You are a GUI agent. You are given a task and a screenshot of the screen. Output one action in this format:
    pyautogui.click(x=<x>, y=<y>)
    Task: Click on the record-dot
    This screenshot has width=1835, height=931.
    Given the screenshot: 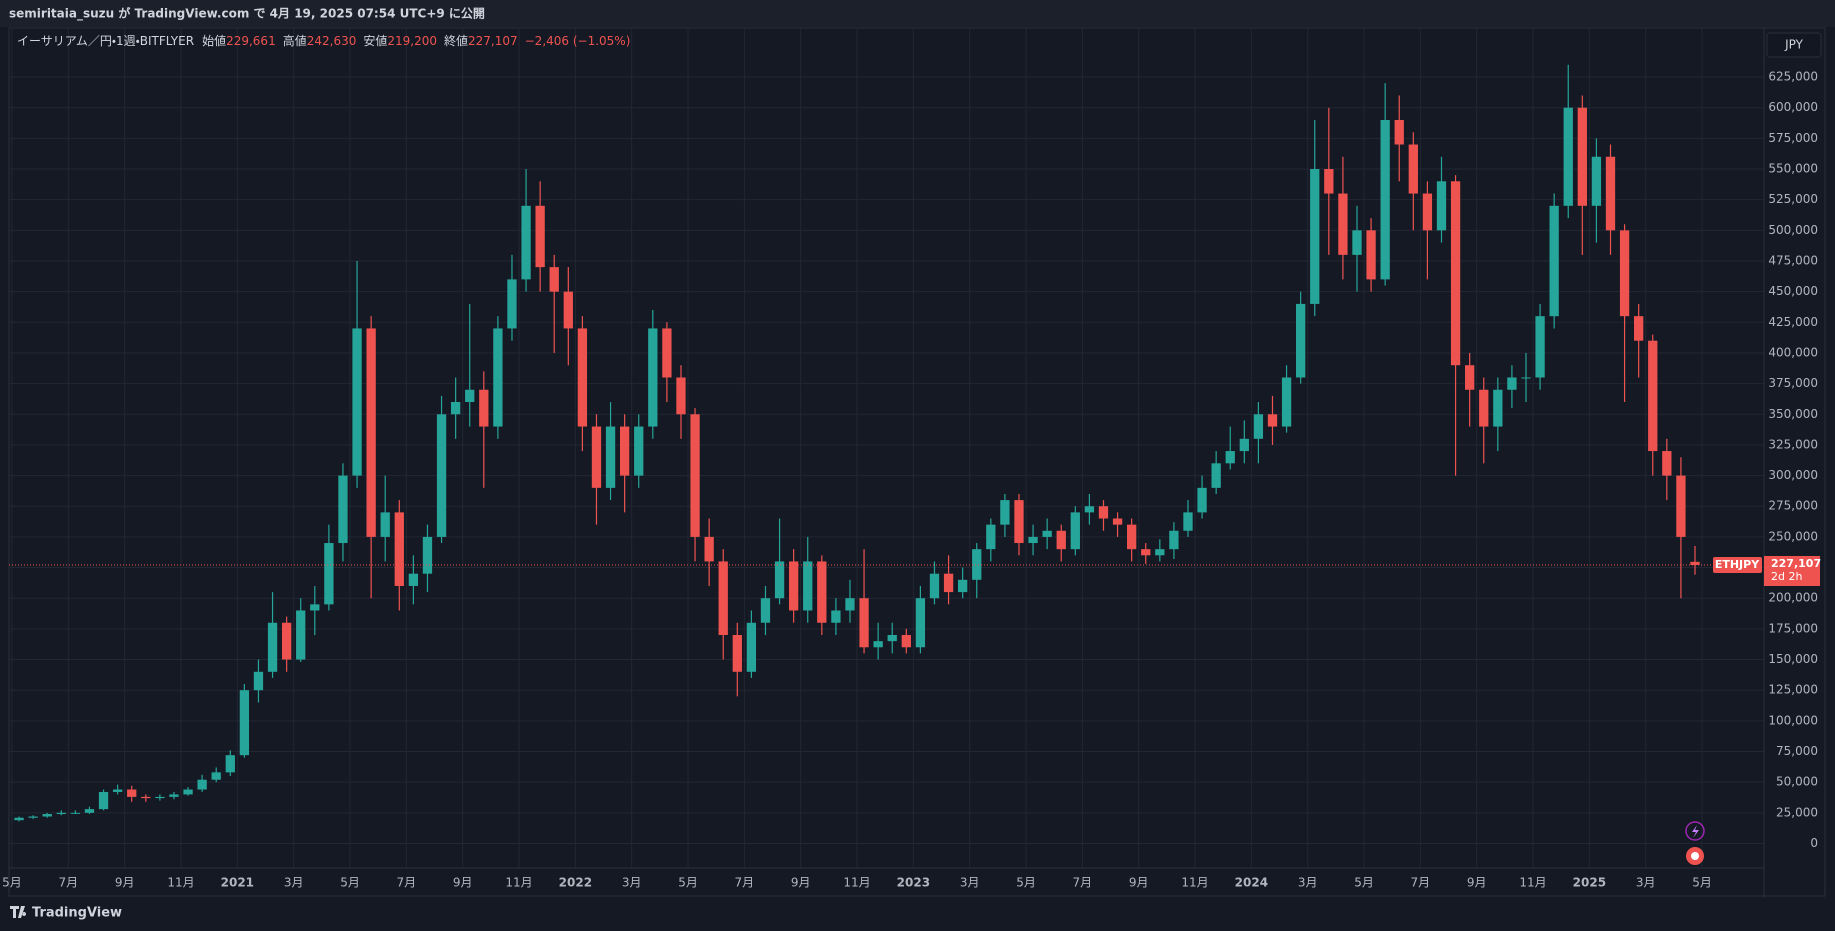 What is the action you would take?
    pyautogui.click(x=1695, y=856)
    